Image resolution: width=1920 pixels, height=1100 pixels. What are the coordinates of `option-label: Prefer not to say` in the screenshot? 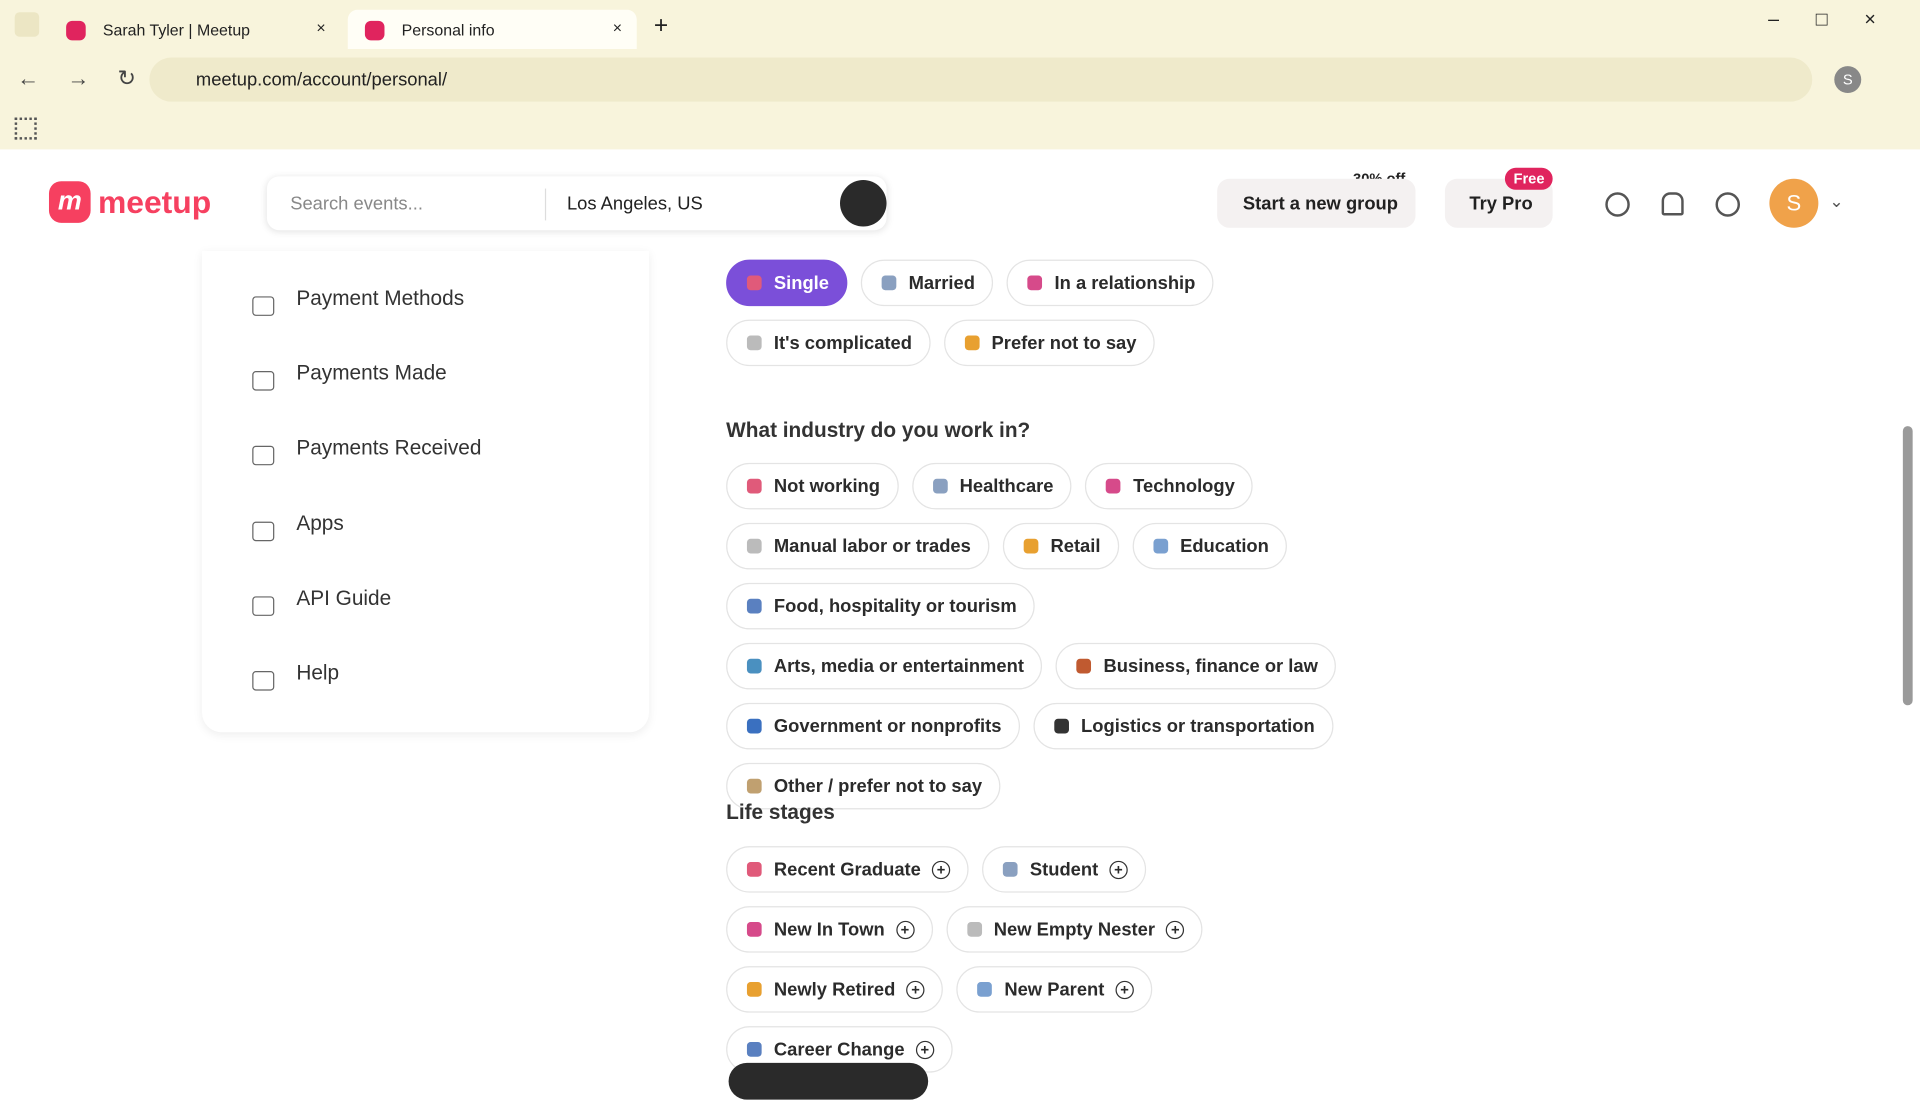 It's located at (1064, 343).